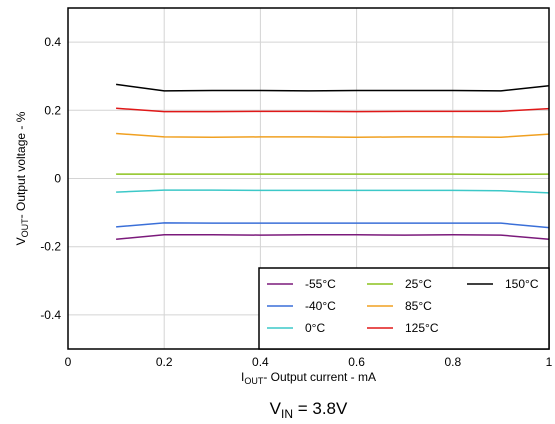 The height and width of the screenshot is (424, 555). I want to click on condition-subscript: IN, so click(287, 414).